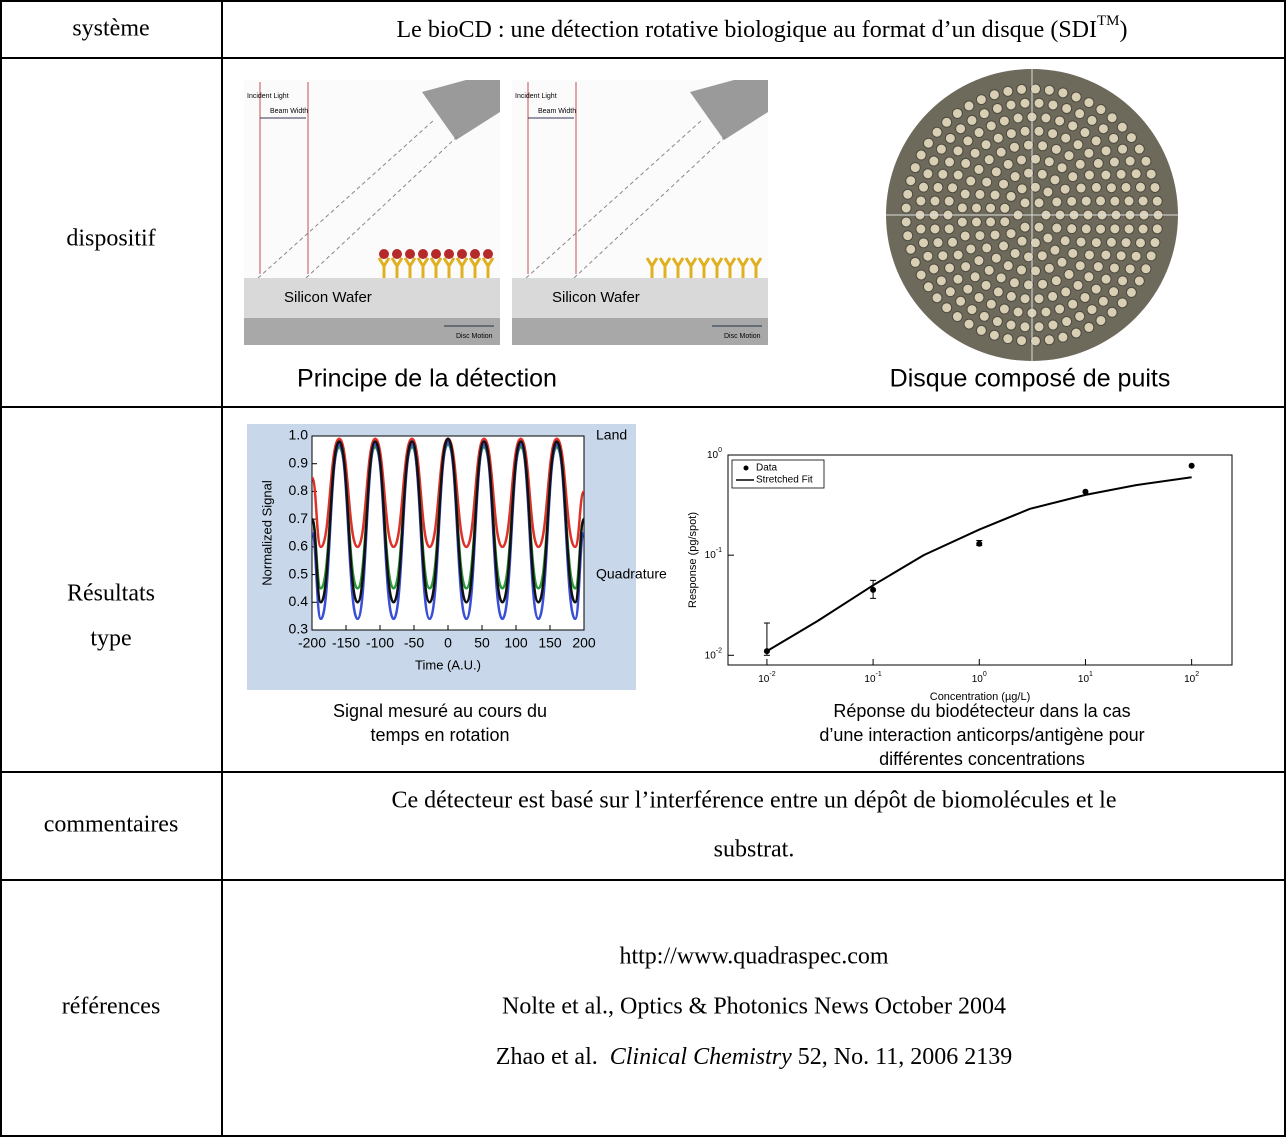 This screenshot has height=1137, width=1286. I want to click on superscript: TM, so click(1108, 21).